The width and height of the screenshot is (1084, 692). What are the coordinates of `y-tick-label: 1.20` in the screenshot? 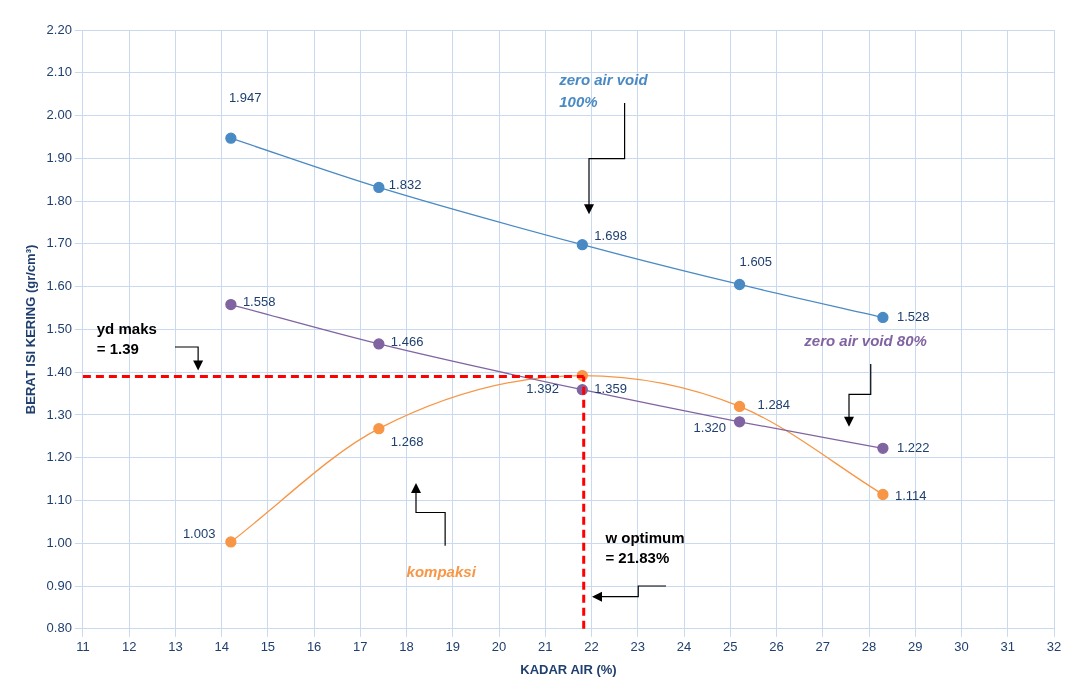 It's located at (59, 457).